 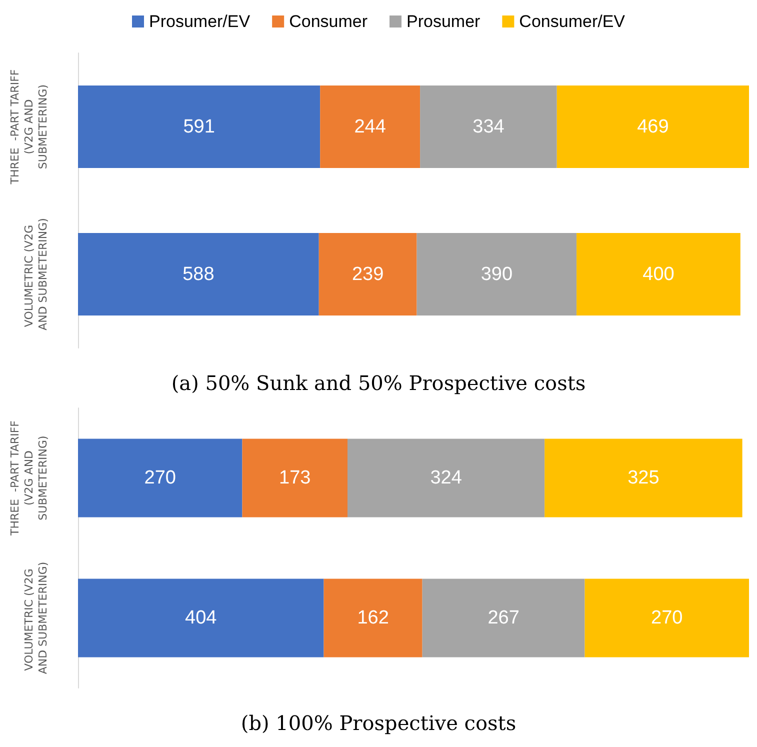 I want to click on legend-label: Prosumer, so click(x=443, y=21).